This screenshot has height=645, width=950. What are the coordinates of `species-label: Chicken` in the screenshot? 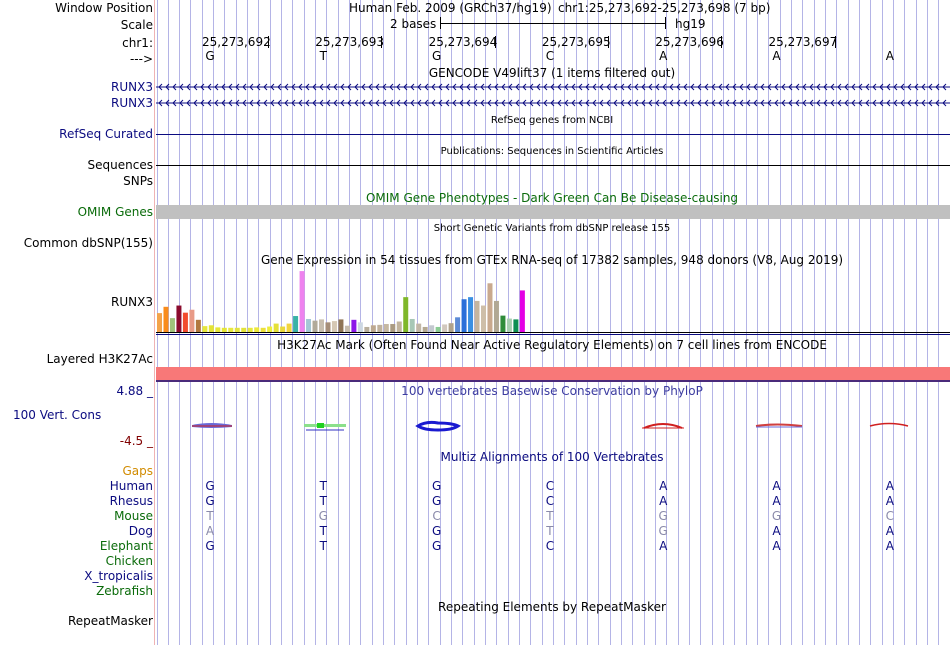 It's located at (129, 561).